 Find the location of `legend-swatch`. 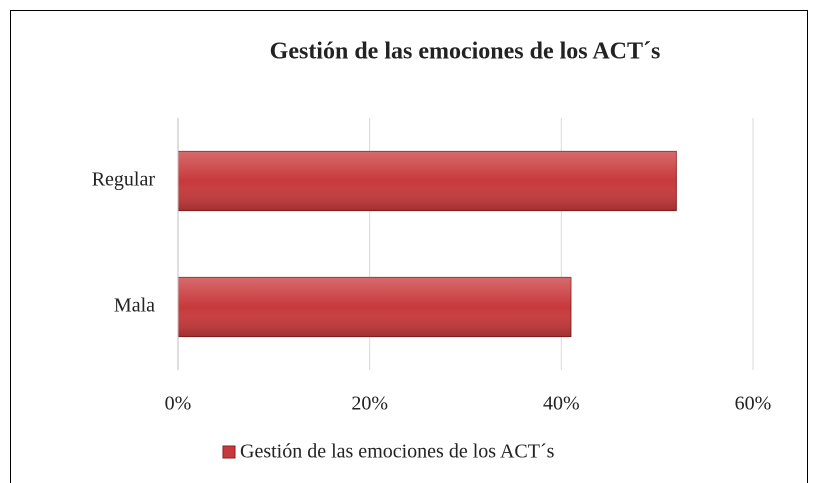

legend-swatch is located at coordinates (229, 452).